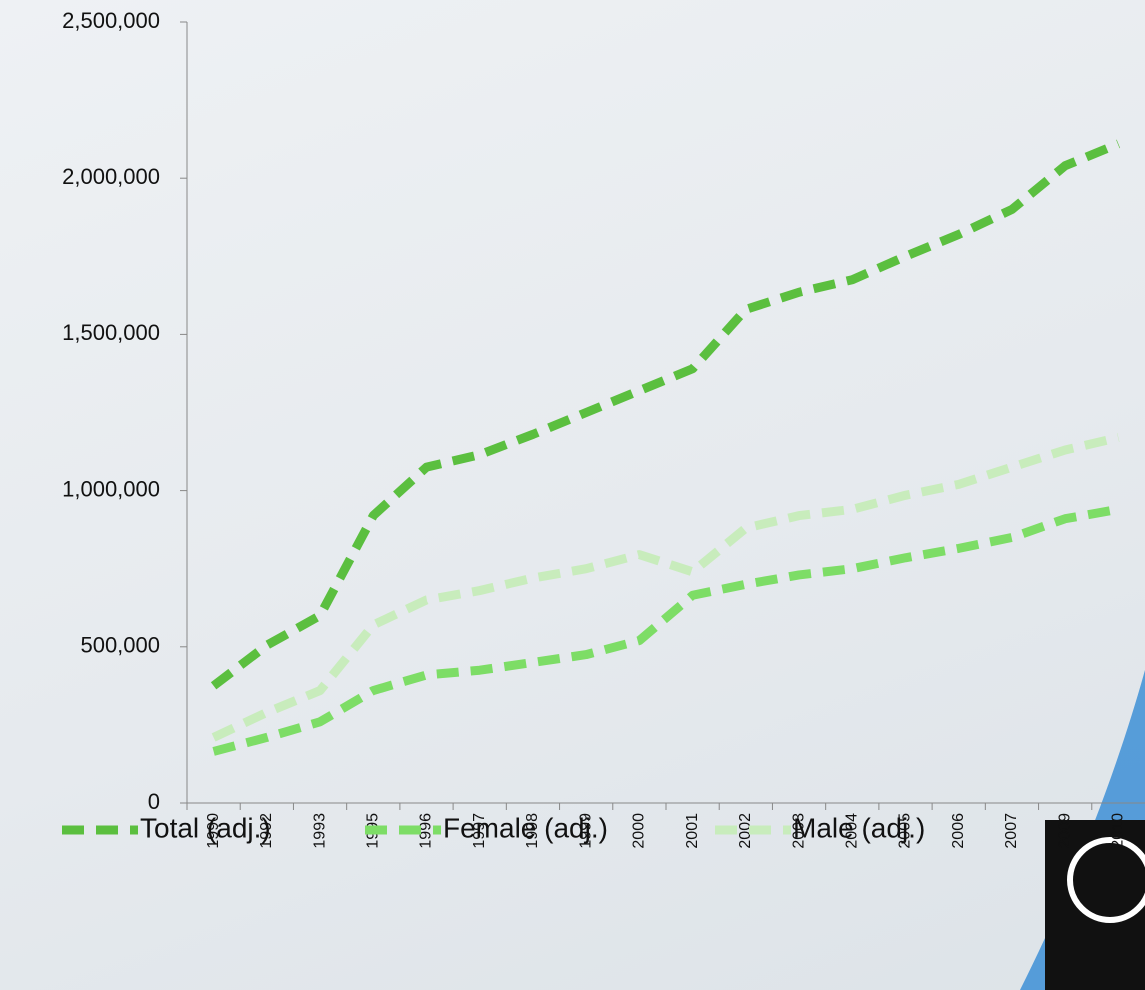 This screenshot has height=990, width=1145. I want to click on x-tick-label: 2002, so click(745, 831).